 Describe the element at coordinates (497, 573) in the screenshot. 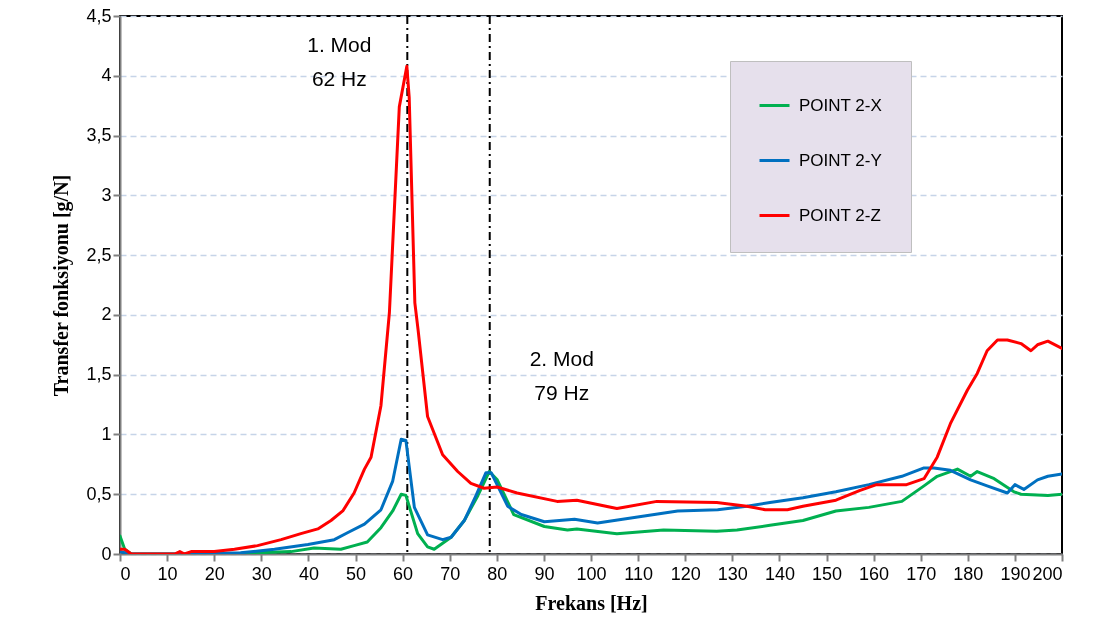

I see `x-tick-label: 80` at that location.